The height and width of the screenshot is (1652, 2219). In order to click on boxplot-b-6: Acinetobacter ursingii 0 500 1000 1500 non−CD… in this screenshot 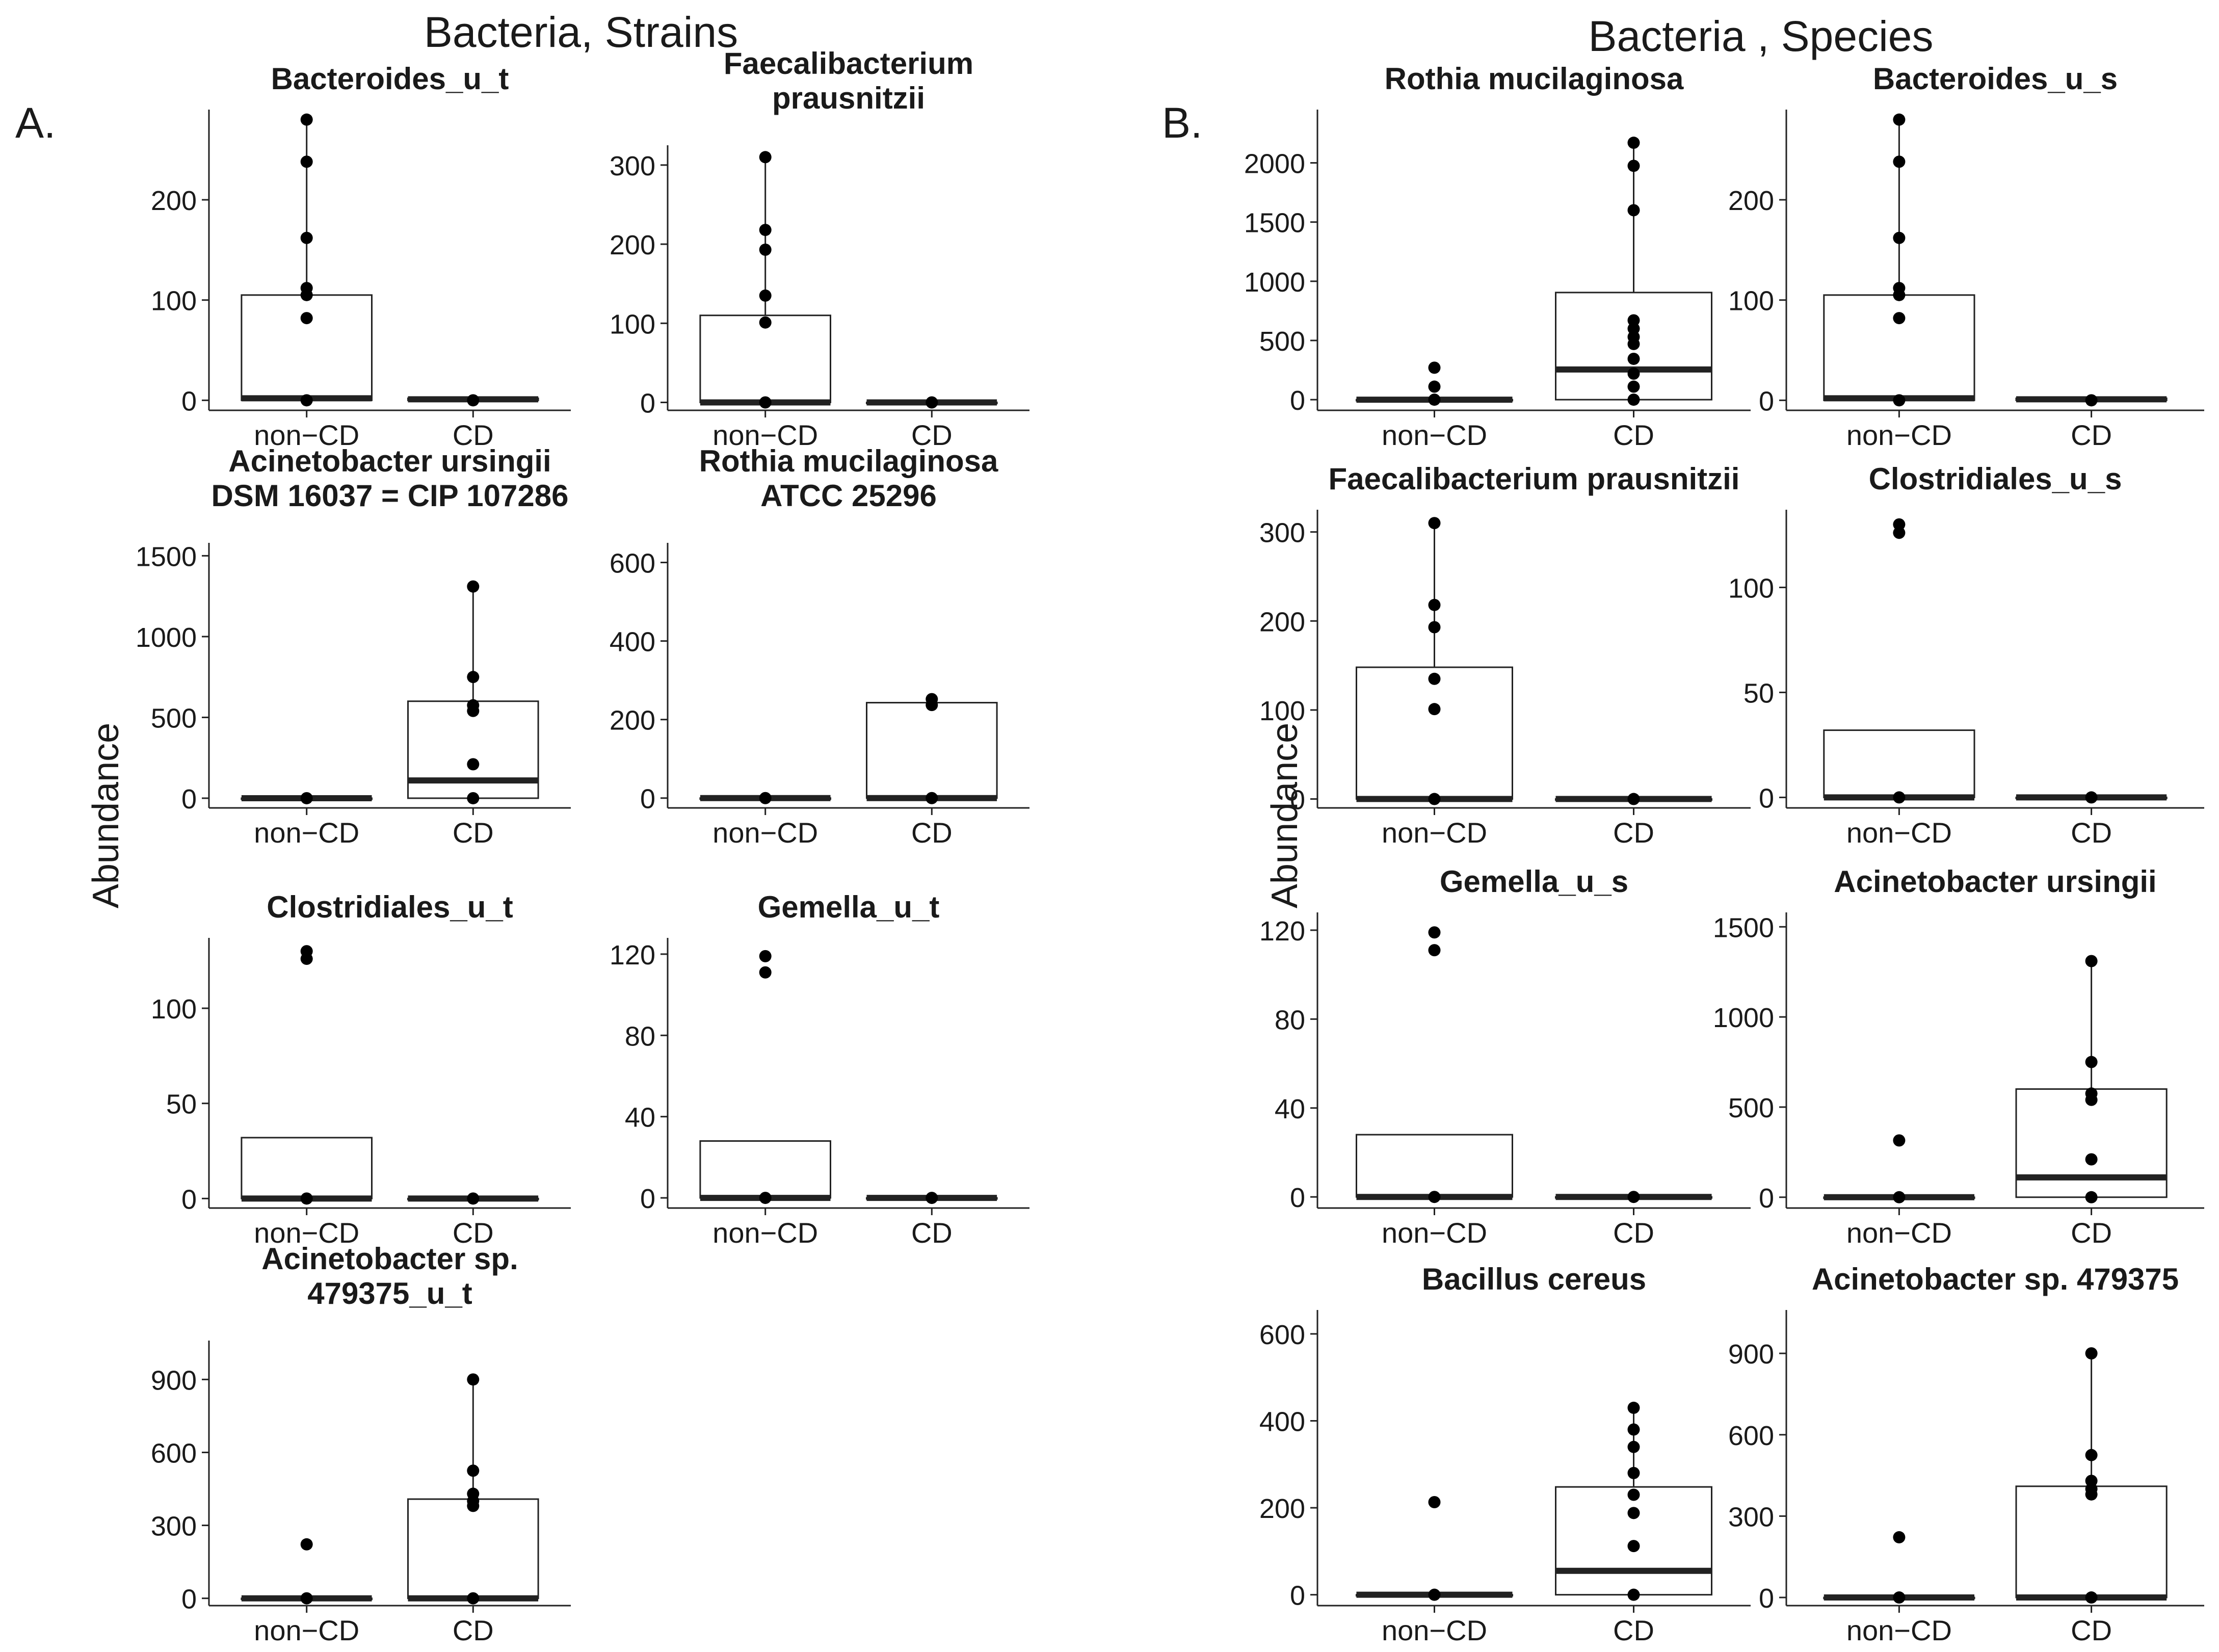, I will do `click(1959, 1056)`.